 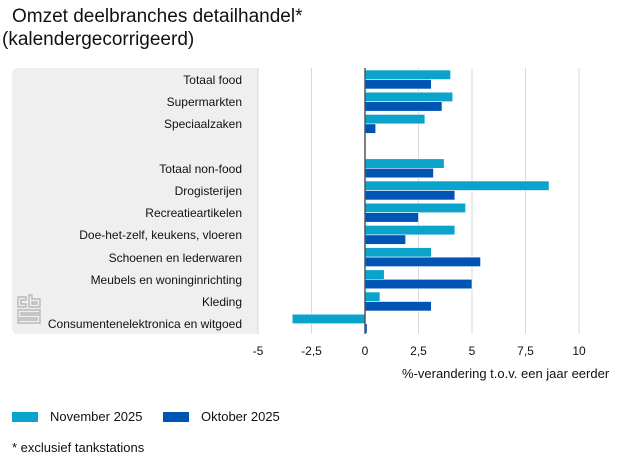 I want to click on legend-item-november: November 2025, so click(x=77, y=416).